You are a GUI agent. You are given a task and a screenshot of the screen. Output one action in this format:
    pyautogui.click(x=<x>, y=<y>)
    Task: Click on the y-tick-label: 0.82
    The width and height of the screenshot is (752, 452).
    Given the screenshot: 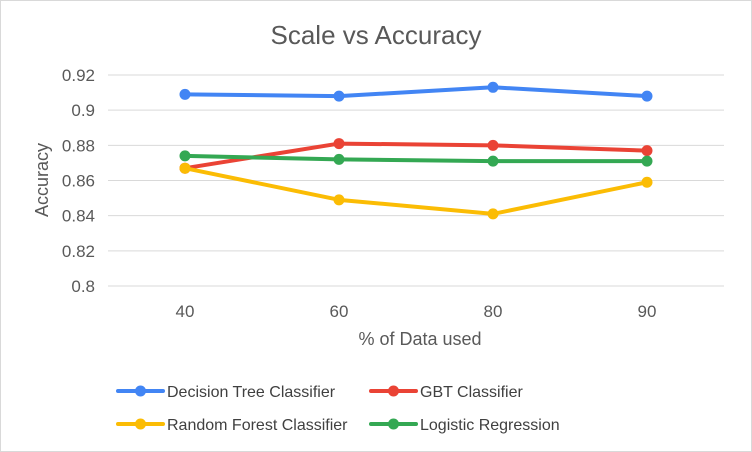 What is the action you would take?
    pyautogui.click(x=78, y=251)
    